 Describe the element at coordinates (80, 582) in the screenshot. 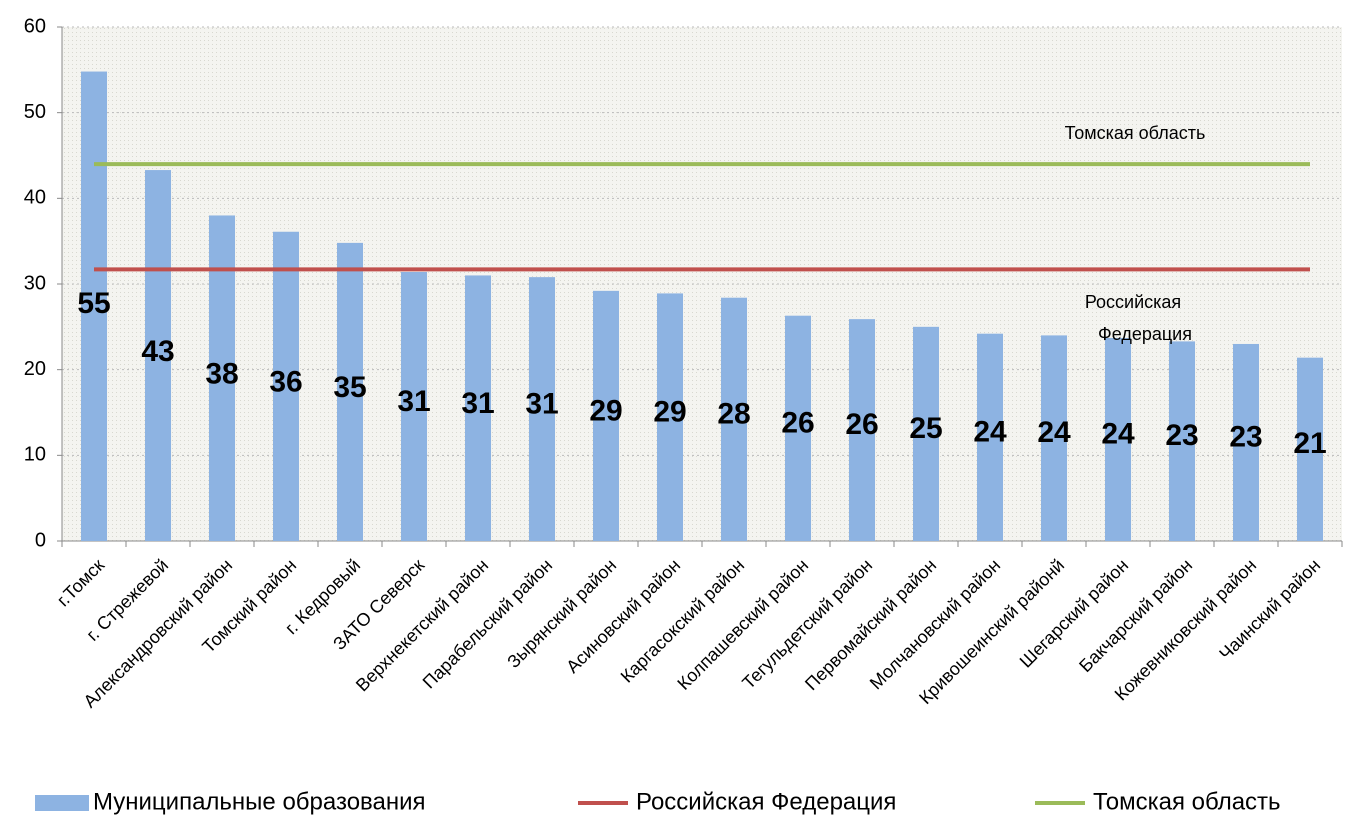

I see `x-tick-label: г.Томск` at that location.